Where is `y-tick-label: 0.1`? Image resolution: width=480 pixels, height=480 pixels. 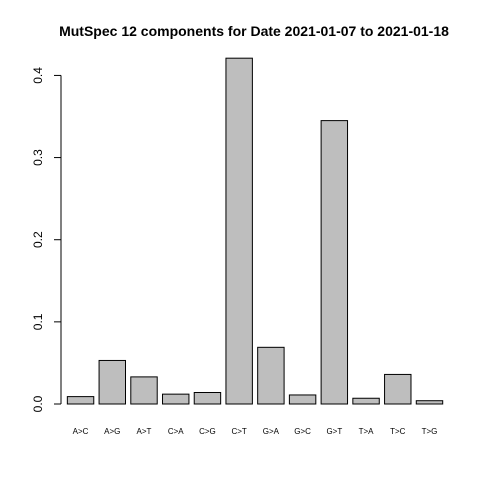
y-tick-label: 0.1 is located at coordinates (38, 321).